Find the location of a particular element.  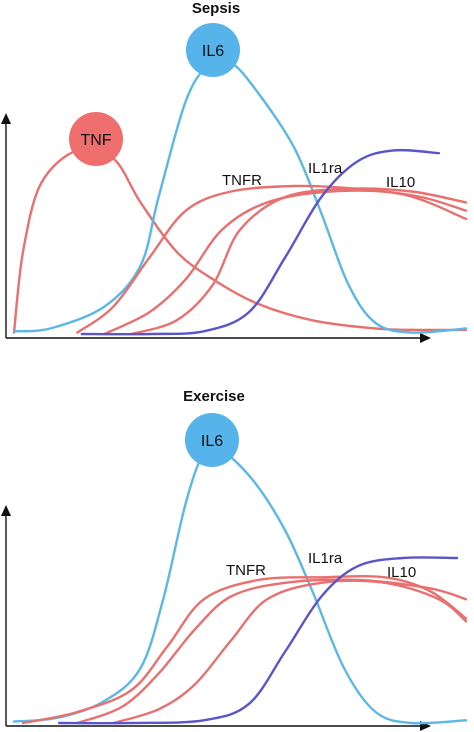

tnf-bubble is located at coordinates (96, 139).